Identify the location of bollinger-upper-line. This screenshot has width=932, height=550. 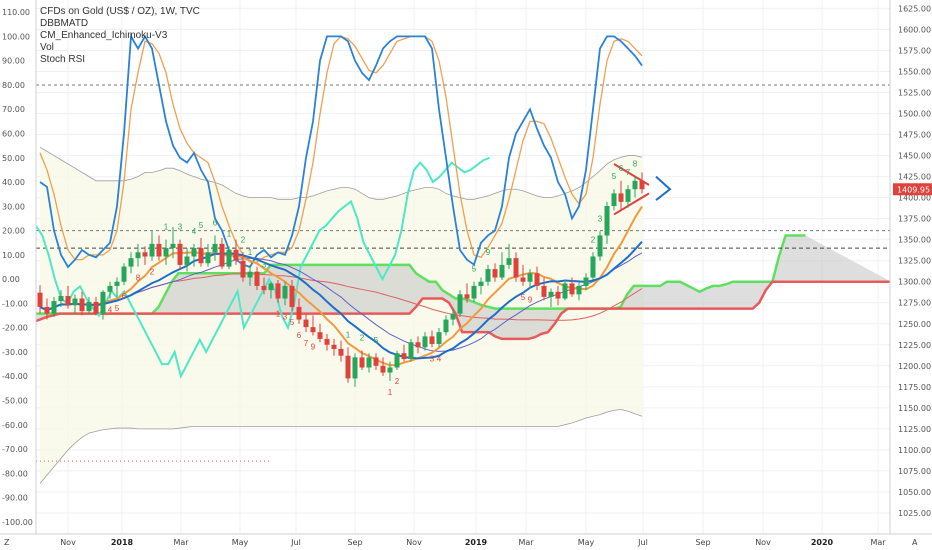
(341, 173).